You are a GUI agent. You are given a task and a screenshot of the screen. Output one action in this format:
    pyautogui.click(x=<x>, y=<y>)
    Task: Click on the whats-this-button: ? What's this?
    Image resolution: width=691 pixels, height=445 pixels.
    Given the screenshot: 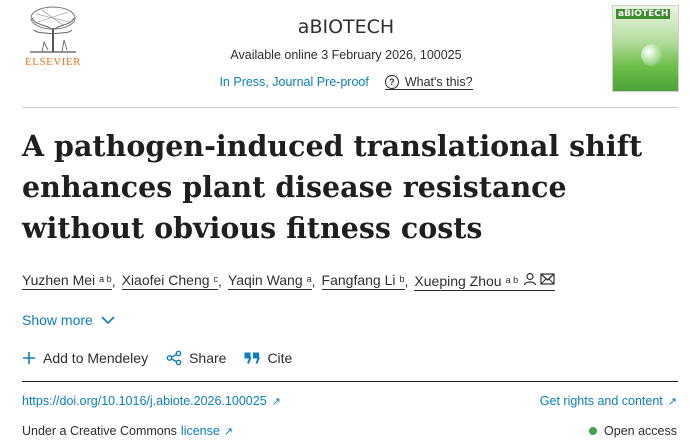 What is the action you would take?
    pyautogui.click(x=428, y=82)
    